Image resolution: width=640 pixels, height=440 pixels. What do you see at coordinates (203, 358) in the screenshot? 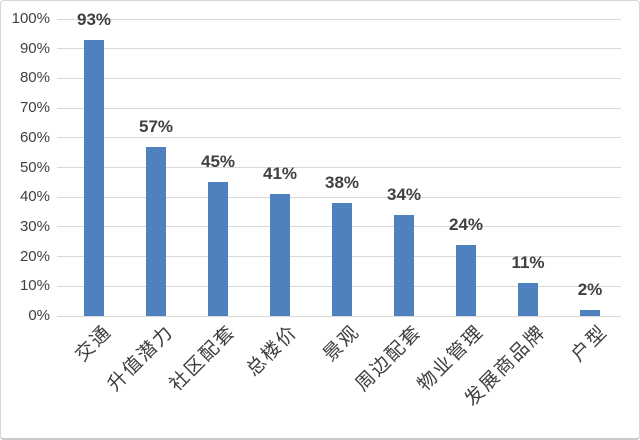
I see `x-axis-category-label: 社区配套` at bounding box center [203, 358].